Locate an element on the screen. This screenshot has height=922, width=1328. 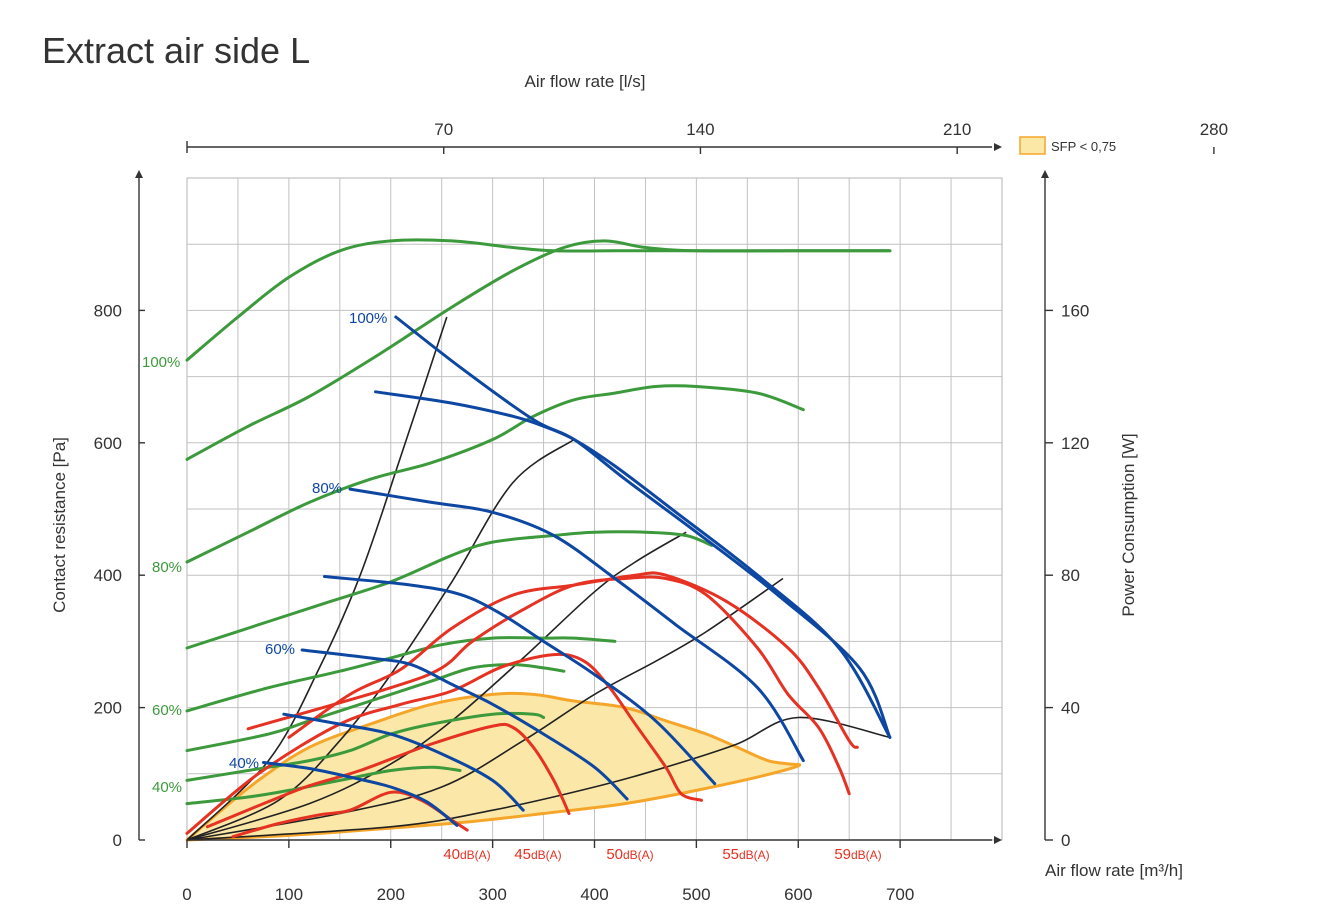
y-tick-label-left: 800 is located at coordinates (108, 310).